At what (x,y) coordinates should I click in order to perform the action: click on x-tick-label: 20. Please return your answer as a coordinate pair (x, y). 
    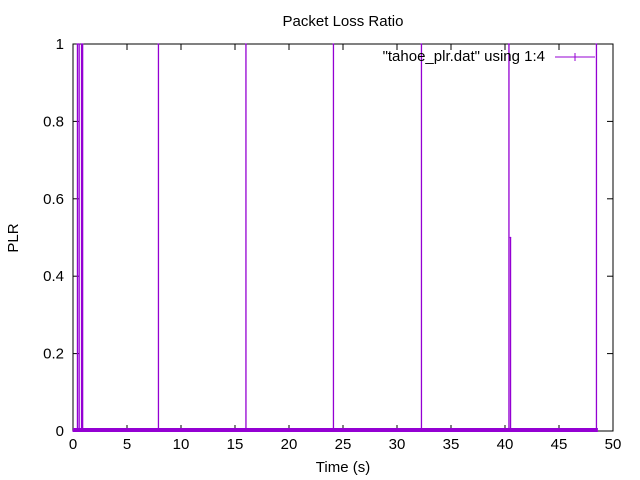
    Looking at the image, I should click on (289, 444).